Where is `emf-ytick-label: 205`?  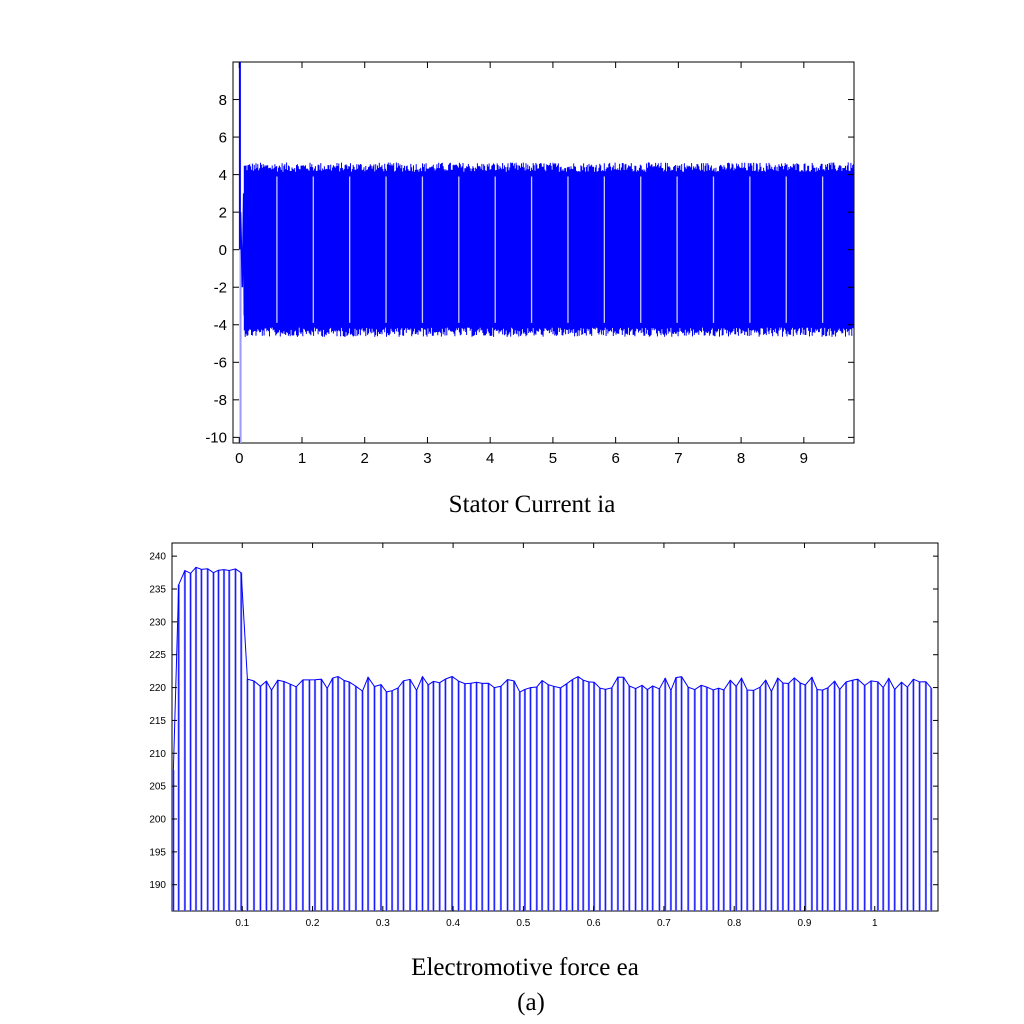
emf-ytick-label: 205 is located at coordinates (157, 787).